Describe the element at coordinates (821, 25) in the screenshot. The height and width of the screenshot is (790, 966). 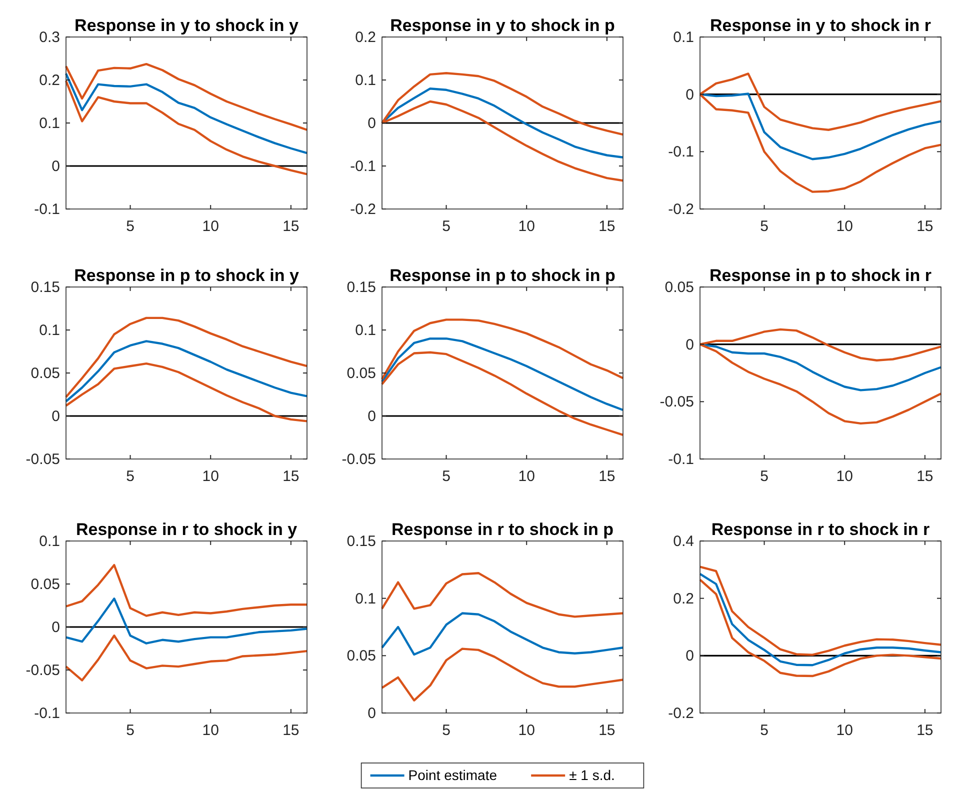
I see `chart-title: Response in y to shock in r` at that location.